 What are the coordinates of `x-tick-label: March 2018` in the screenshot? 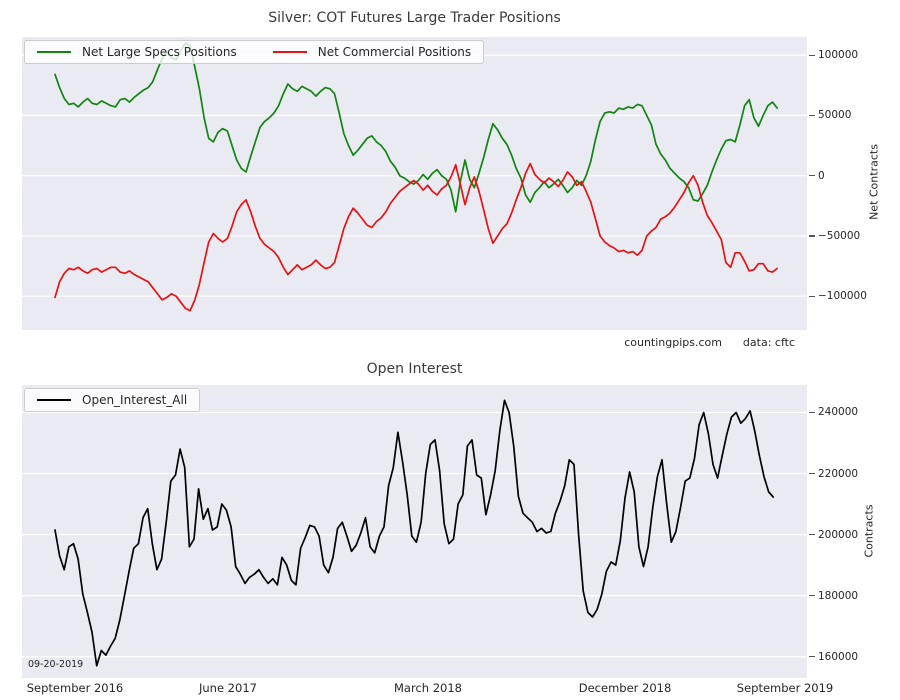 It's located at (428, 688).